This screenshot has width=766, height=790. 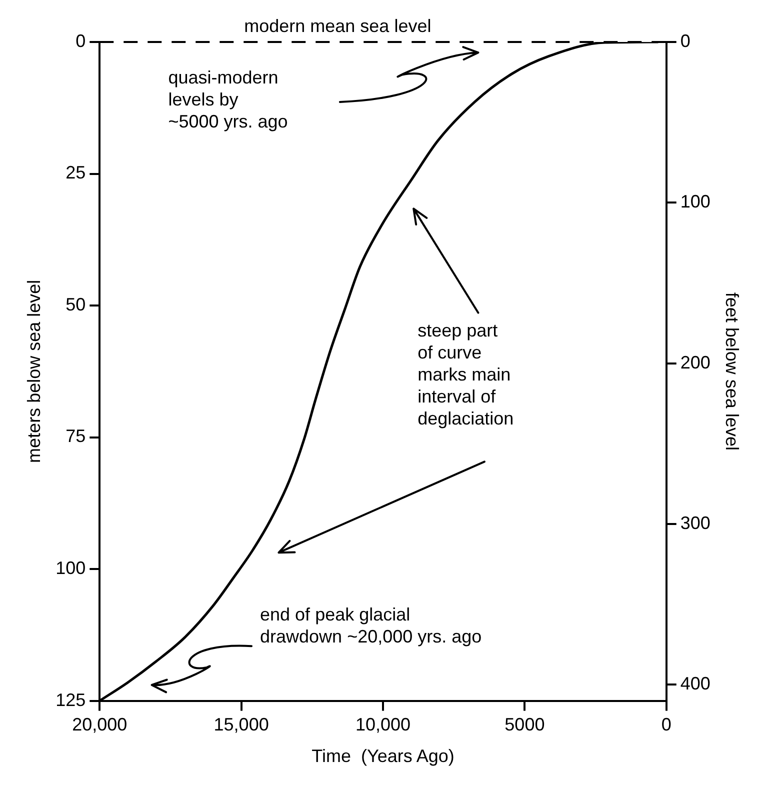 I want to click on ref-line-label: modern mean sea level, so click(x=338, y=26).